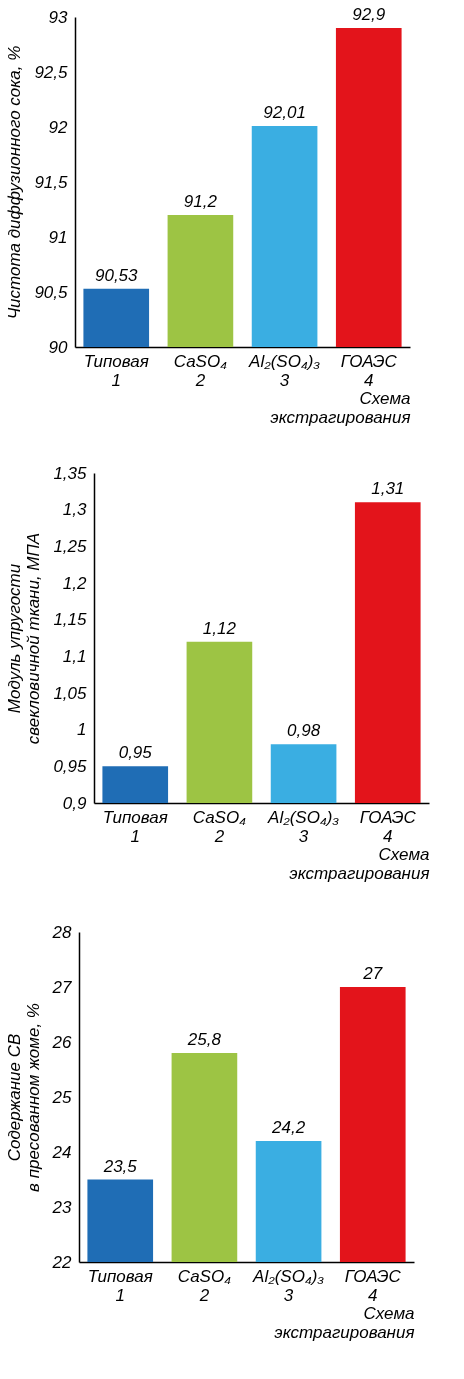  What do you see at coordinates (82, 730) in the screenshot?
I see `y-tick-label: 1` at bounding box center [82, 730].